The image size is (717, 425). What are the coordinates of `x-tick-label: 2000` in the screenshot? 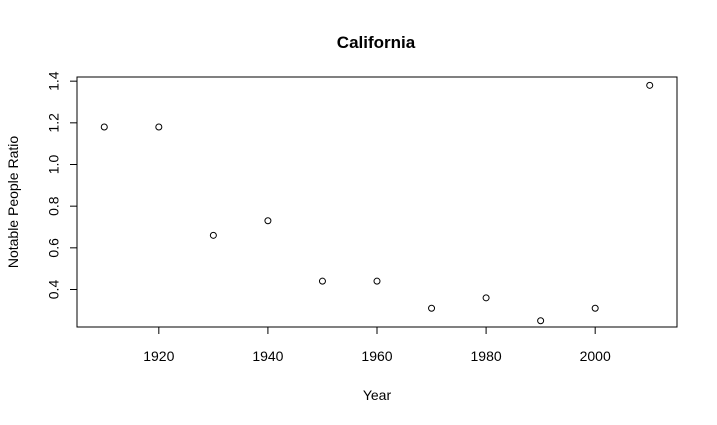 It's located at (595, 356).